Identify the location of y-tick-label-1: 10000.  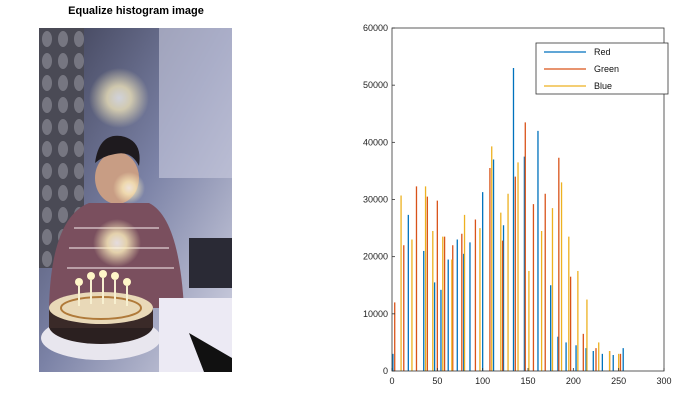
(375, 314).